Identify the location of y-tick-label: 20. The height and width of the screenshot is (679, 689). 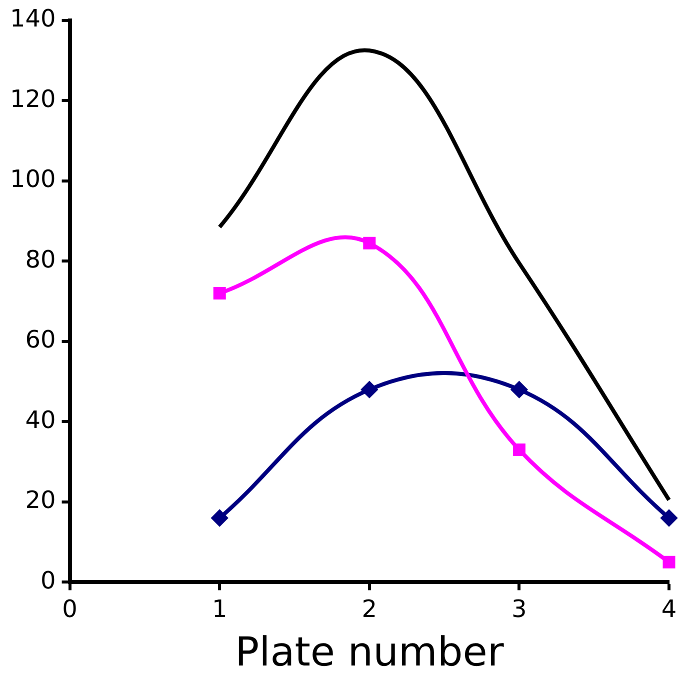
(40, 500).